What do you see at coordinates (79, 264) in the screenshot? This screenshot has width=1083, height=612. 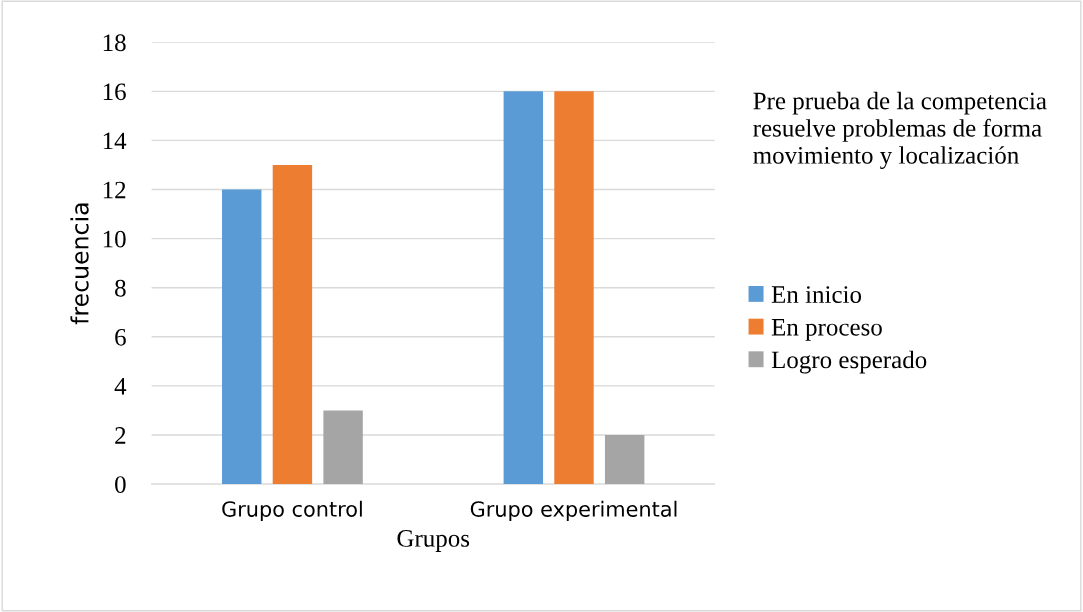 I see `y-axis-title: frecuencia` at bounding box center [79, 264].